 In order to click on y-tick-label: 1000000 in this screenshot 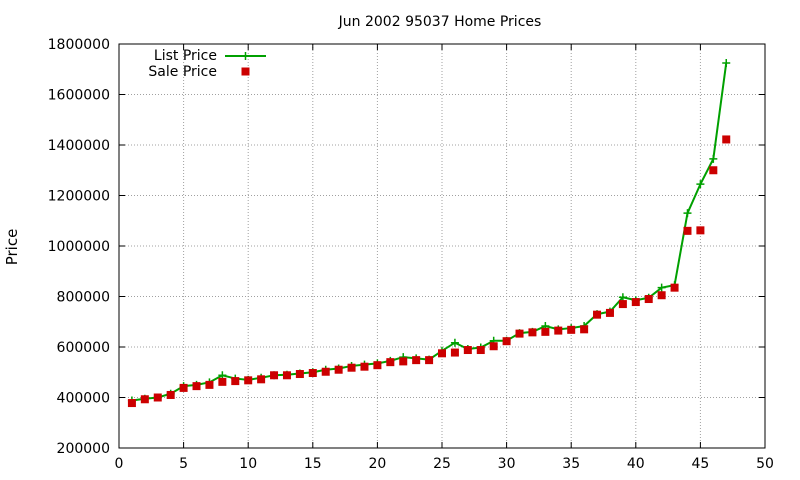, I will do `click(79, 247)`.